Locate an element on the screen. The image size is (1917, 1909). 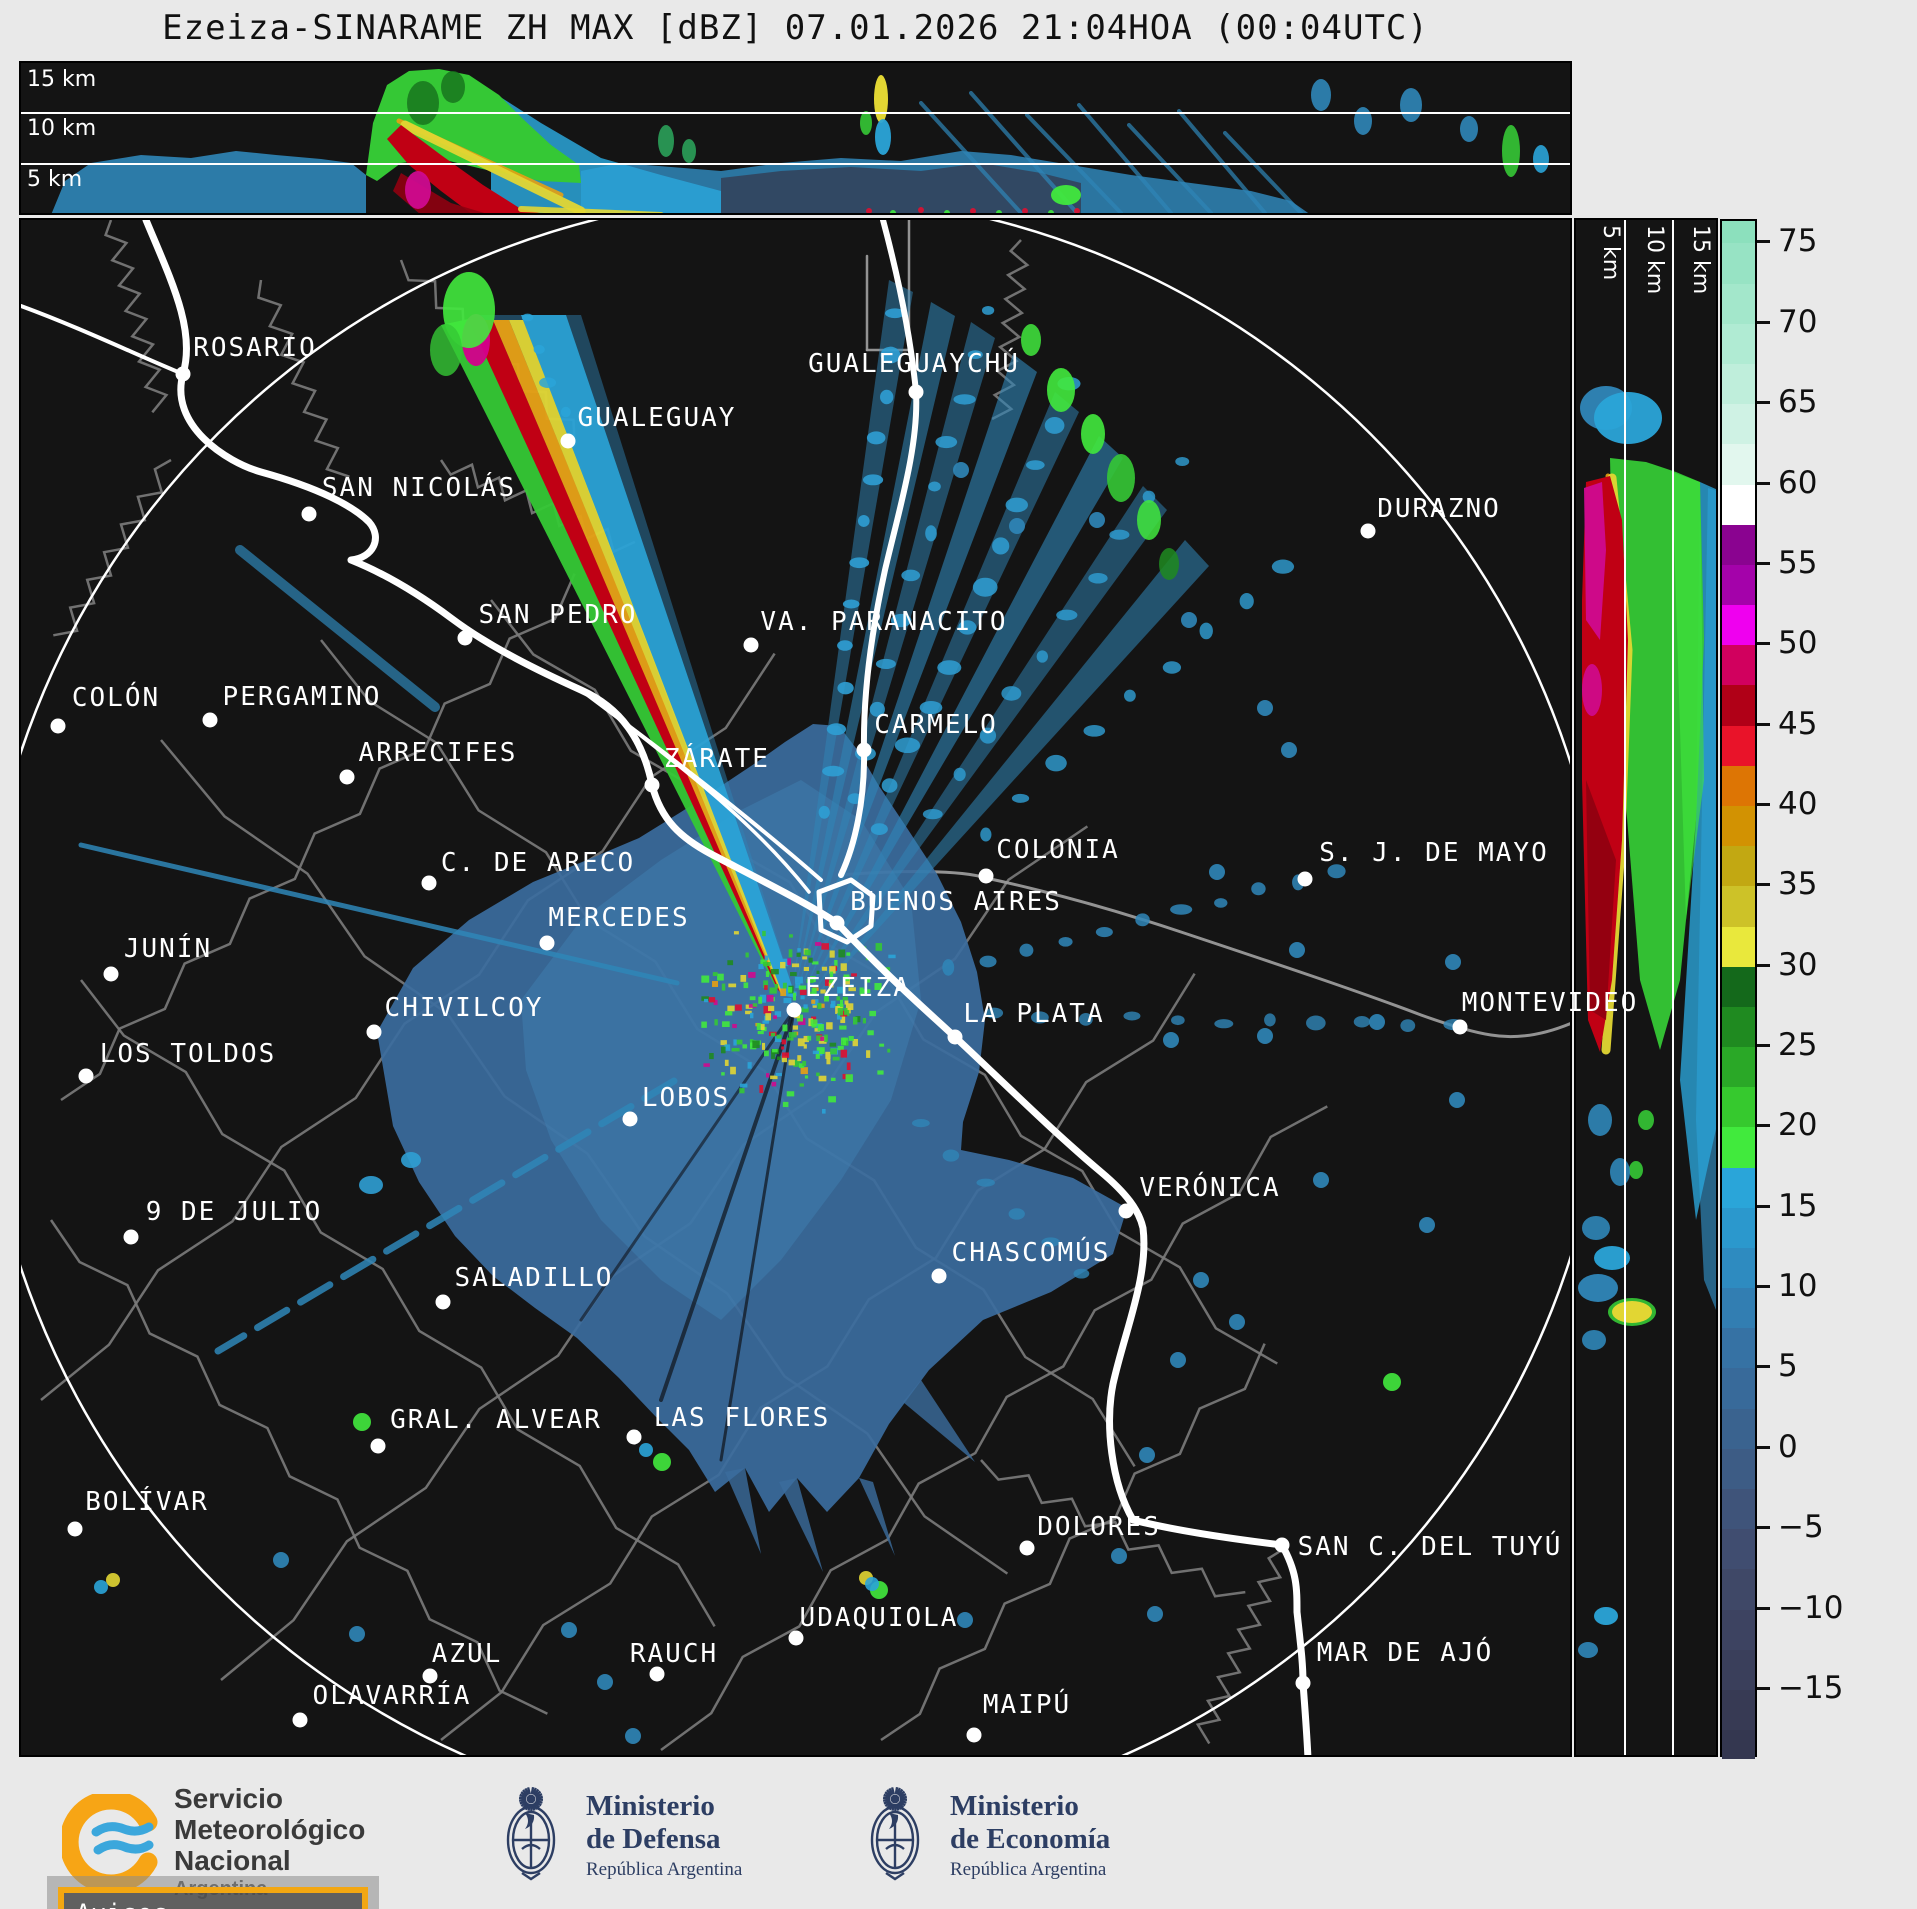
colorbar-segment-2.5 is located at coordinates (1738, 1388).